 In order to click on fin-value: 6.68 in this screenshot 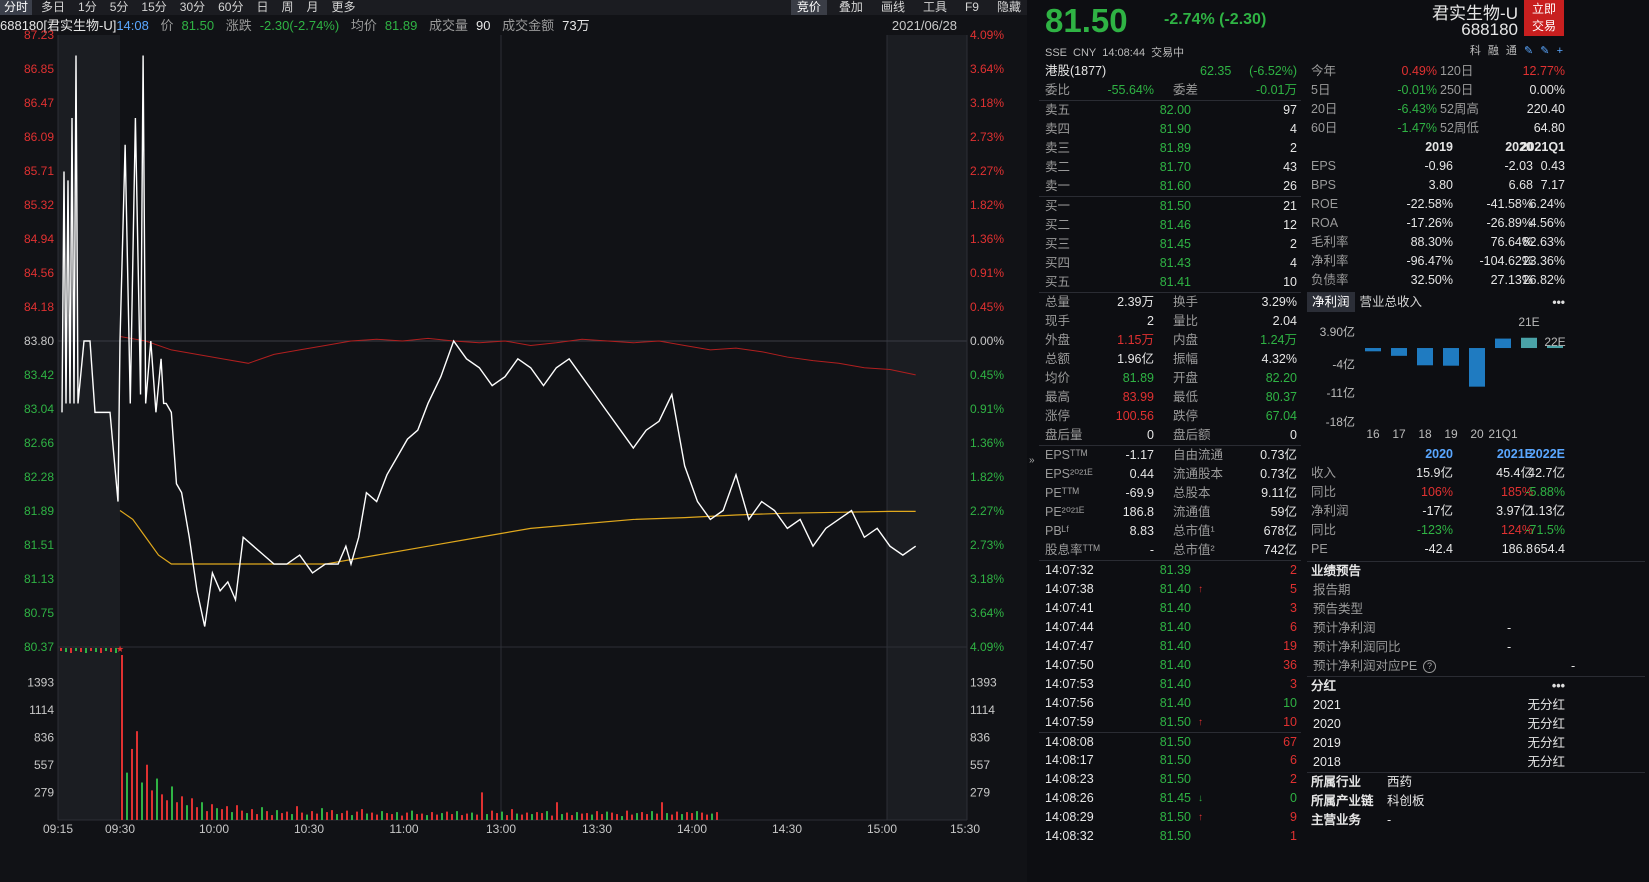, I will do `click(1520, 185)`.